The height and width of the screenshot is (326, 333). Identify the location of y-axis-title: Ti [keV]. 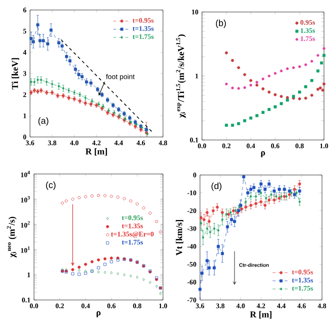
(16, 74).